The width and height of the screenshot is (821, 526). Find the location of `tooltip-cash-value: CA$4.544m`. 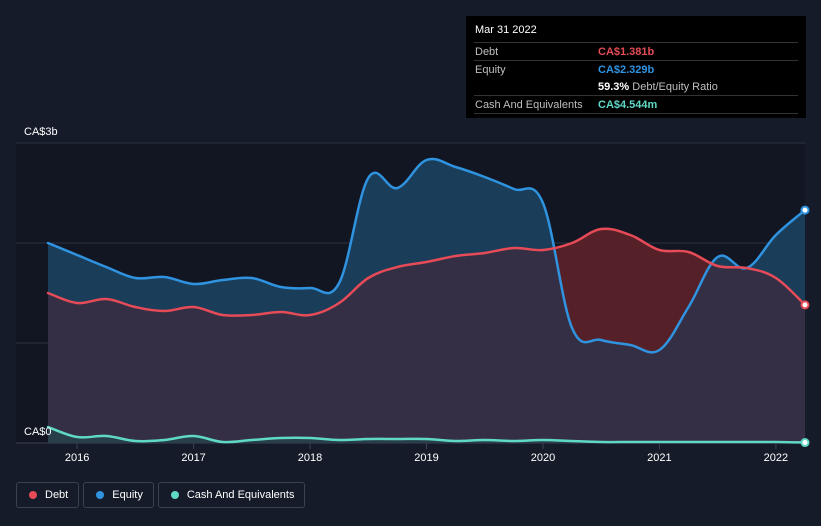

tooltip-cash-value: CA$4.544m is located at coordinates (628, 104).